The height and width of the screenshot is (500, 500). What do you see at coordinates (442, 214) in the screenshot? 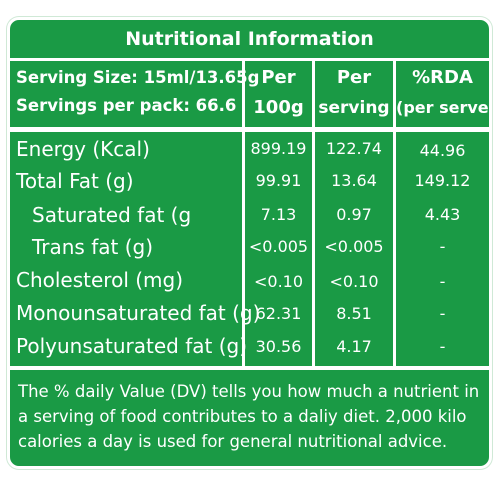
I see `row-rda: 4.43` at bounding box center [442, 214].